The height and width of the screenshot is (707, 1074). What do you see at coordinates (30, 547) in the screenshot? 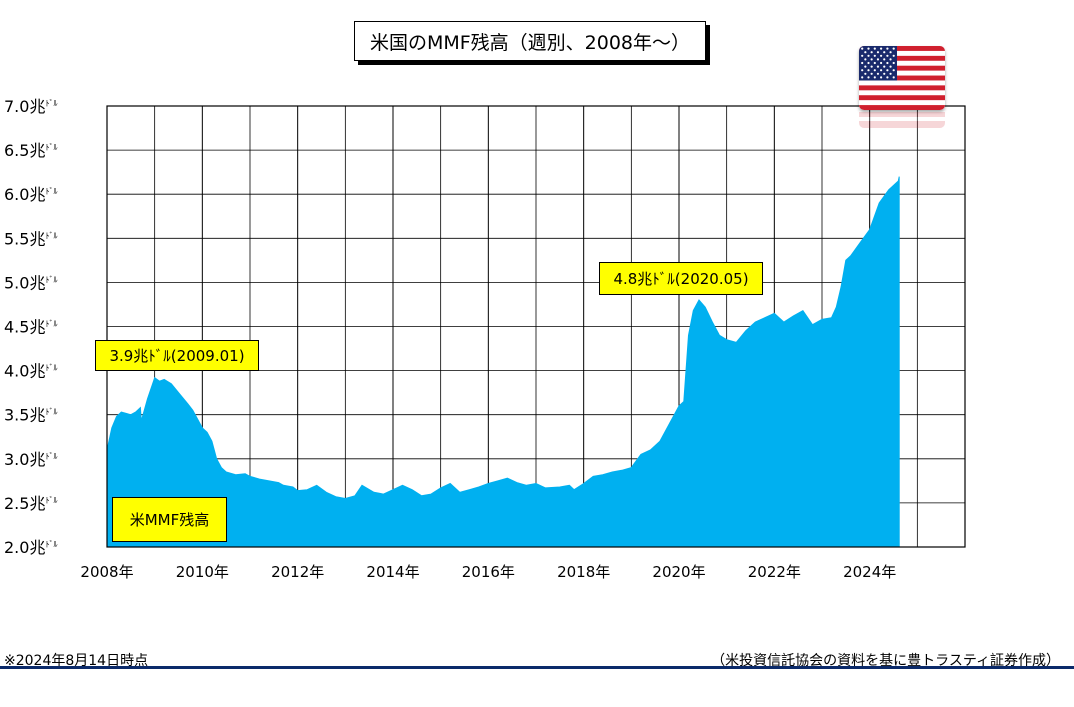
I see `y-tick-label: 2.0兆ﾄﾞﾙ` at bounding box center [30, 547].